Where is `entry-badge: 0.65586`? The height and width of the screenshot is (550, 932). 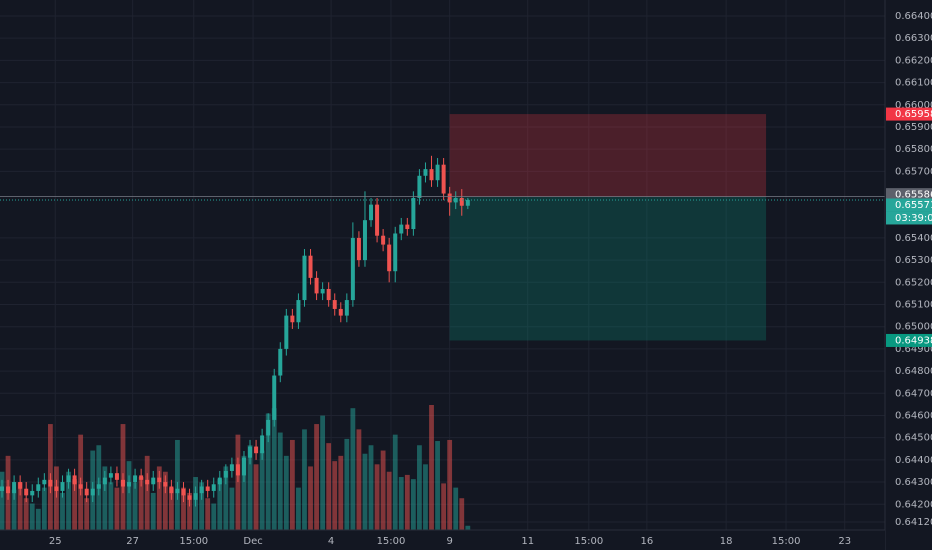 entry-badge: 0.65586 is located at coordinates (913, 195).